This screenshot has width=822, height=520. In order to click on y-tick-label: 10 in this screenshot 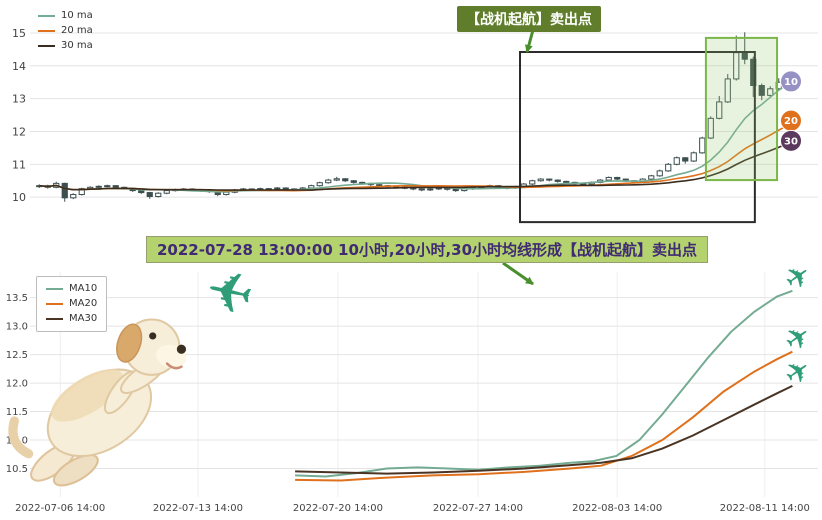, I will do `click(19, 197)`.